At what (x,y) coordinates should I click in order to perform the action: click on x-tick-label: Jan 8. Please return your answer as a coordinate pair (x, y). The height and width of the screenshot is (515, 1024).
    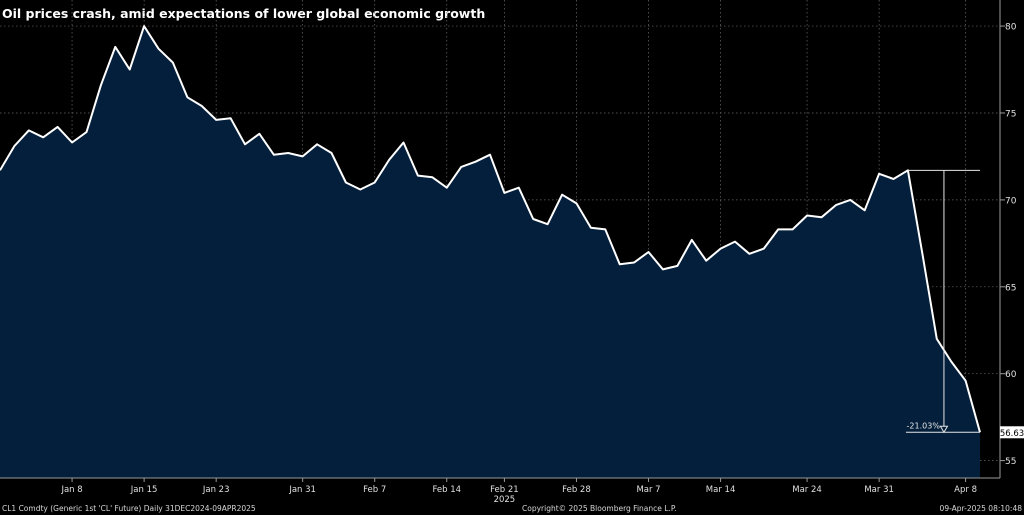
    Looking at the image, I should click on (71, 490).